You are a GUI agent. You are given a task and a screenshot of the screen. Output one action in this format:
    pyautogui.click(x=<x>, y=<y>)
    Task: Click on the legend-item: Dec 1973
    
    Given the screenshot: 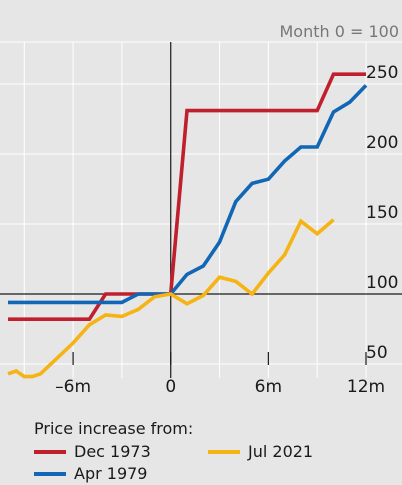 What is the action you would take?
    pyautogui.click(x=92, y=451)
    